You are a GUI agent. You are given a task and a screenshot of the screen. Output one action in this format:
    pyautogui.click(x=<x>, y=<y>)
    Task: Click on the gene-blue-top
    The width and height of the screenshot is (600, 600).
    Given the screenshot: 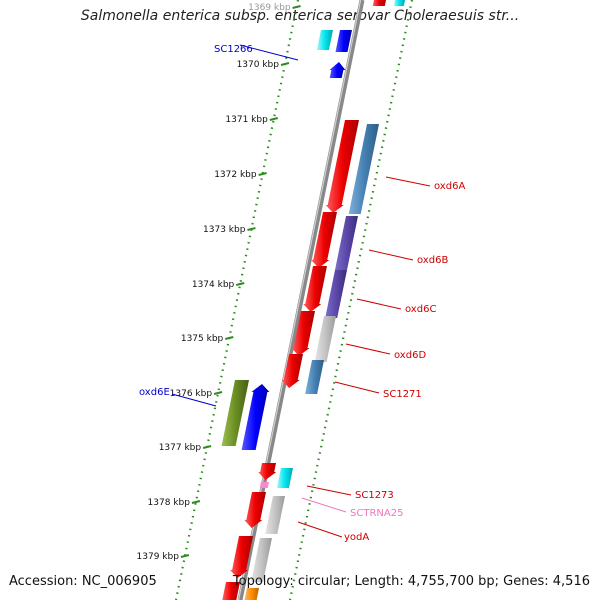 What is the action you would take?
    pyautogui.click(x=344, y=41)
    